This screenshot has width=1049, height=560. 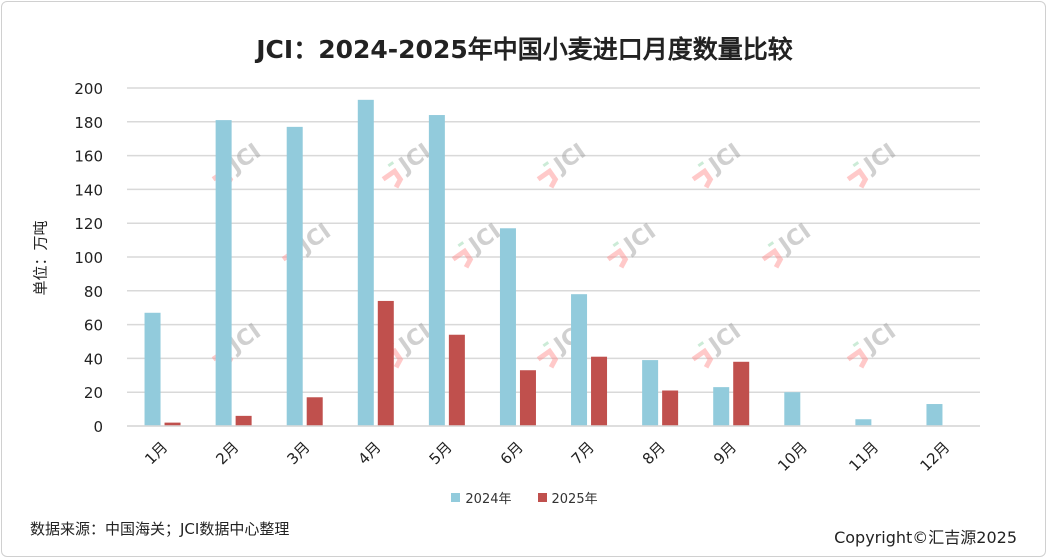 What do you see at coordinates (792, 456) in the screenshot?
I see `x-tick-label: 10月` at bounding box center [792, 456].